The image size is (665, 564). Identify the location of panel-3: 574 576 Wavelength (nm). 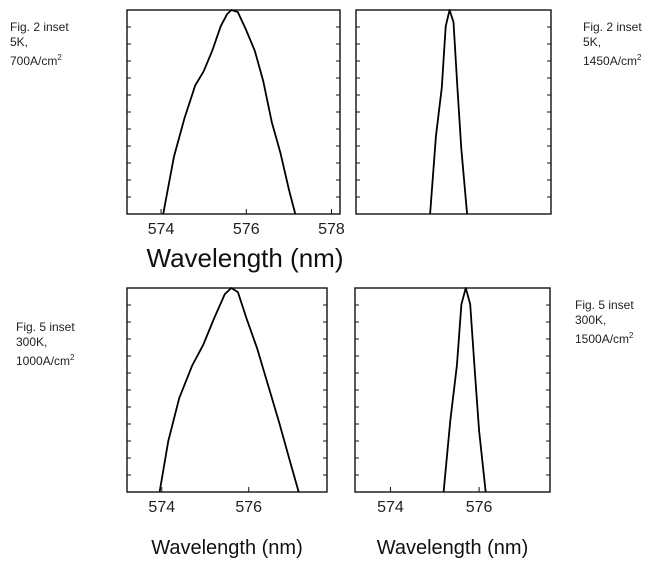
(227, 423).